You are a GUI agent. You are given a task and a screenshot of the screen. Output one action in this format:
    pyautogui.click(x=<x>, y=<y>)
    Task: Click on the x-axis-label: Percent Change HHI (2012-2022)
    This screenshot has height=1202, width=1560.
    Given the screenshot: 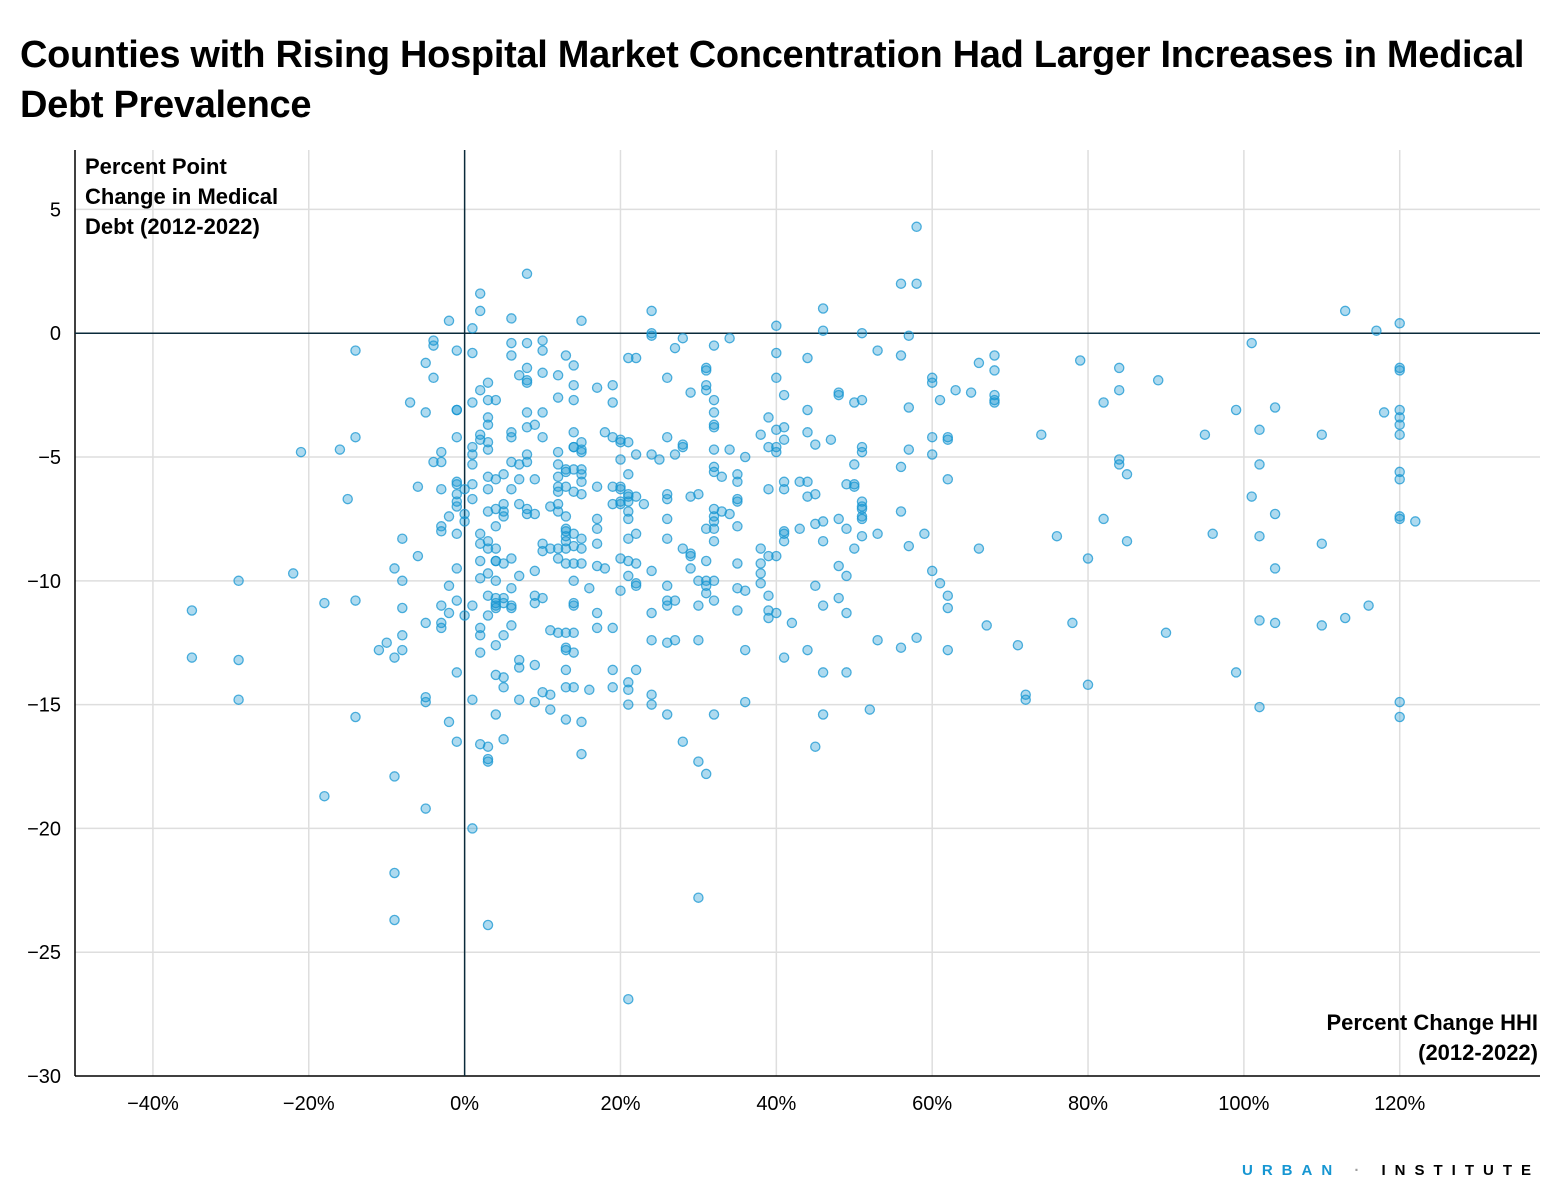 What is the action you would take?
    pyautogui.click(x=1433, y=1038)
    